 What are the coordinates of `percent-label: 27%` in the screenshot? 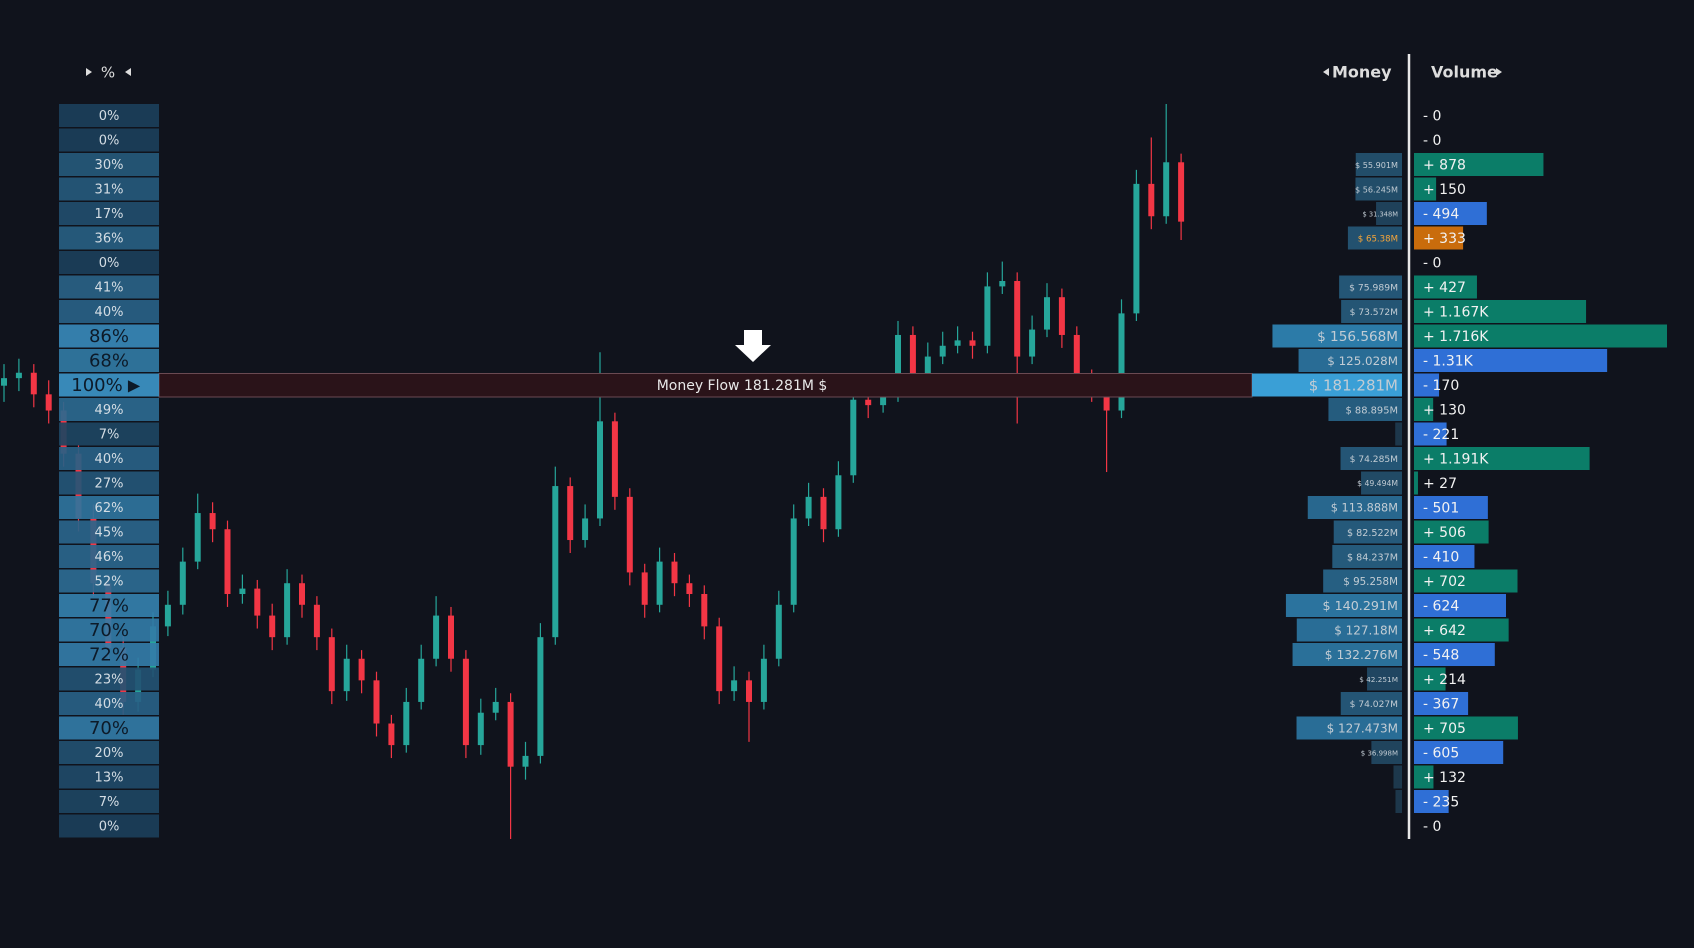 It's located at (109, 483).